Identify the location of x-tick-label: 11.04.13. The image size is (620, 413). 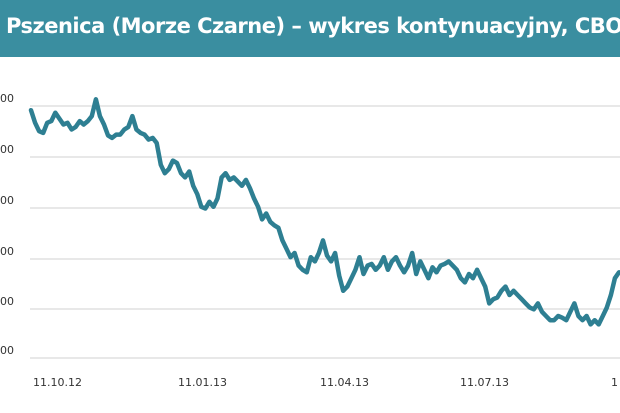
(344, 382).